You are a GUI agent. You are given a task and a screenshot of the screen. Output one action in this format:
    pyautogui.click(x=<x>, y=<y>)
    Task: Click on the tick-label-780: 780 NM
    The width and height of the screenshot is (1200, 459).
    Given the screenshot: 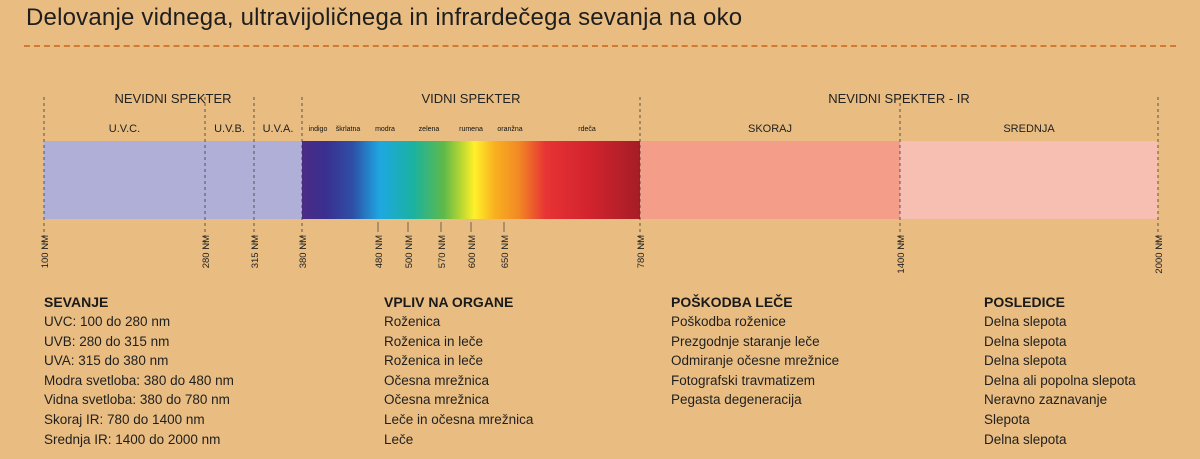 What is the action you would take?
    pyautogui.click(x=641, y=251)
    